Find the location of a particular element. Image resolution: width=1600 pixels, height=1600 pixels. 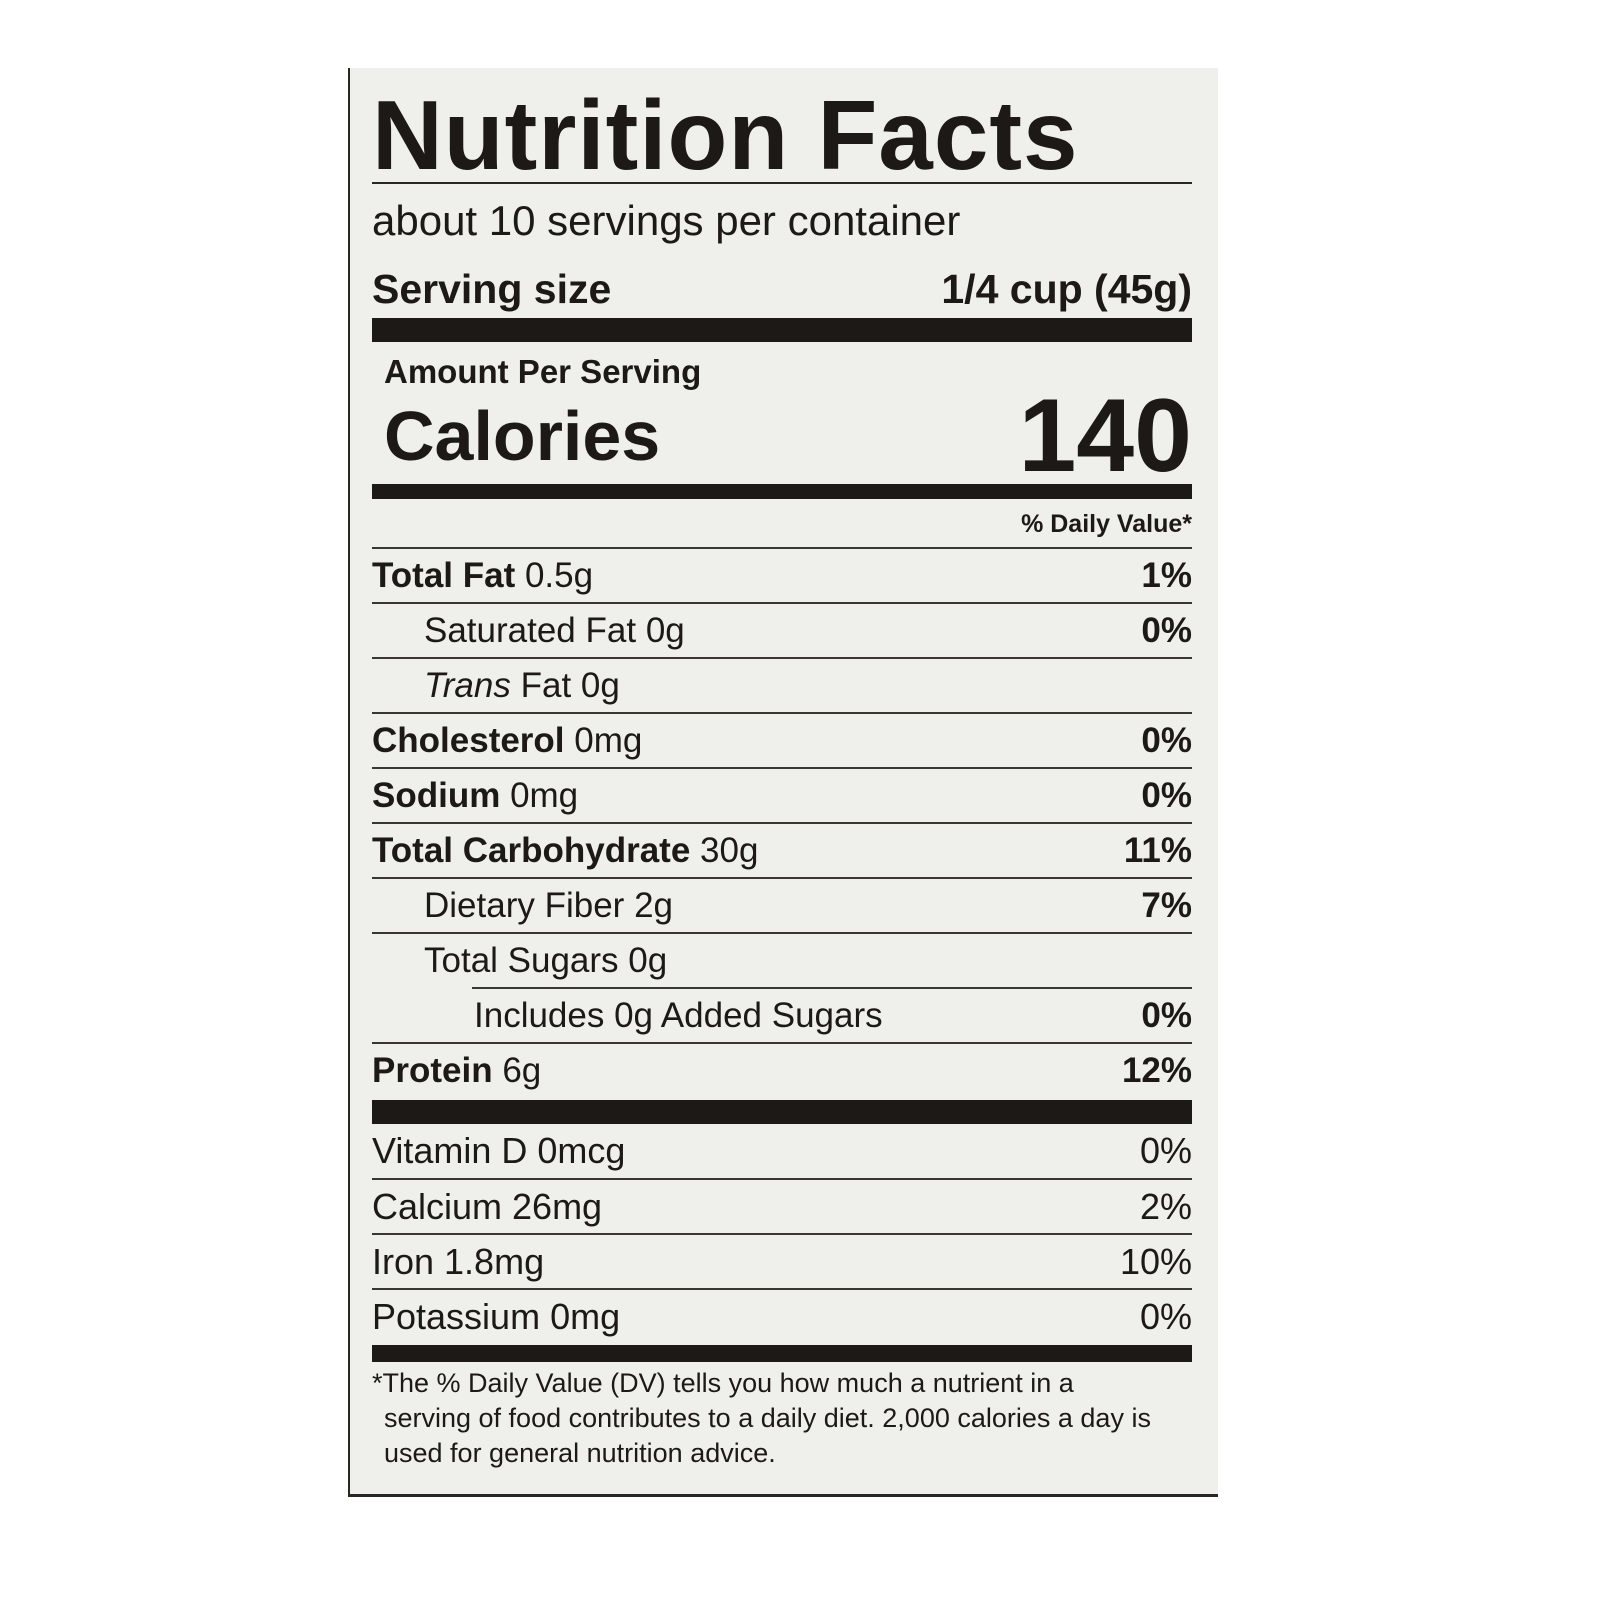

calories-row: Calories 140 is located at coordinates (782, 436).